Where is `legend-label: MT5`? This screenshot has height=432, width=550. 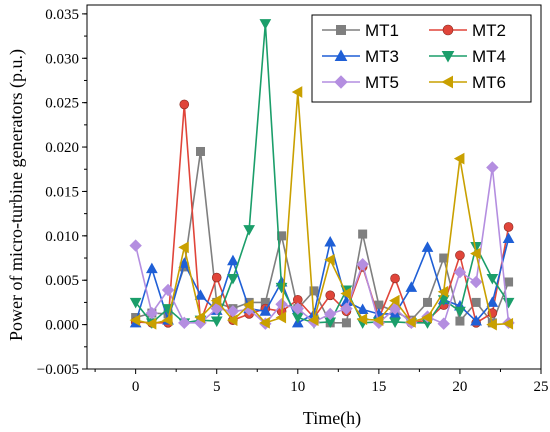 legend-label: MT5 is located at coordinates (382, 82).